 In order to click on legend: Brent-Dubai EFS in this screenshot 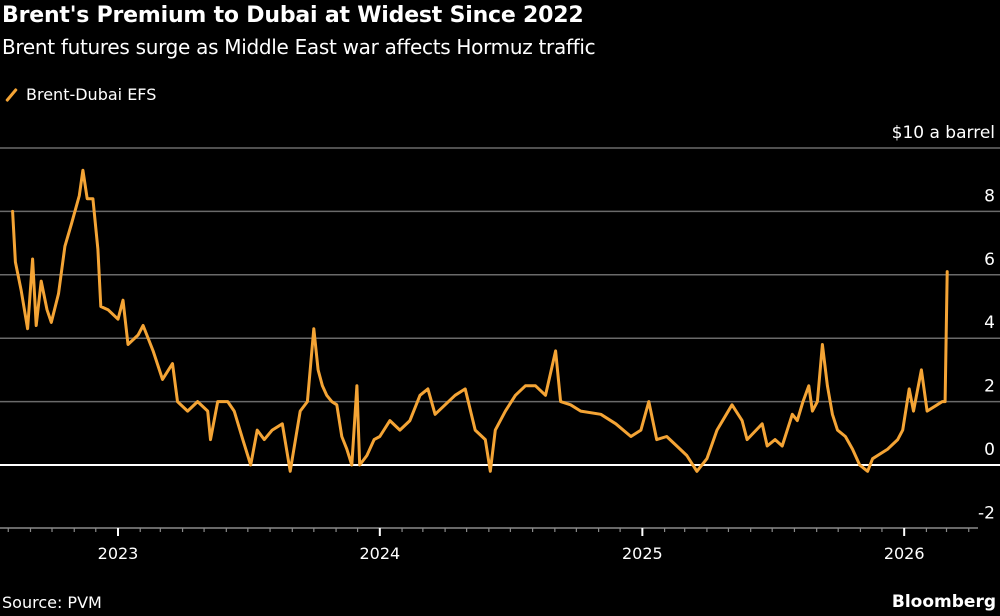, I will do `click(80, 94)`.